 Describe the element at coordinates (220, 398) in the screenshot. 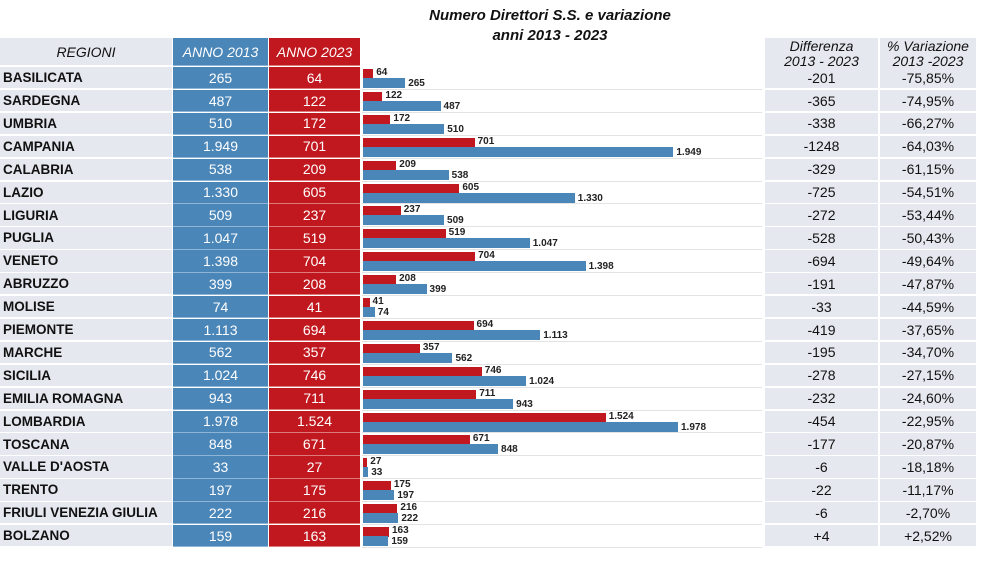

I see `value-2013: 943` at that location.